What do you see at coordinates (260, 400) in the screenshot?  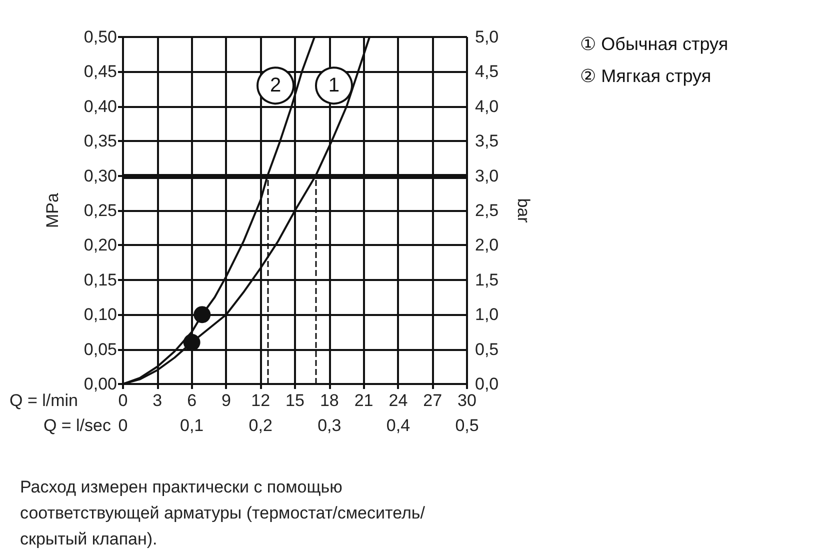 I see `x-tick-label: 12` at bounding box center [260, 400].